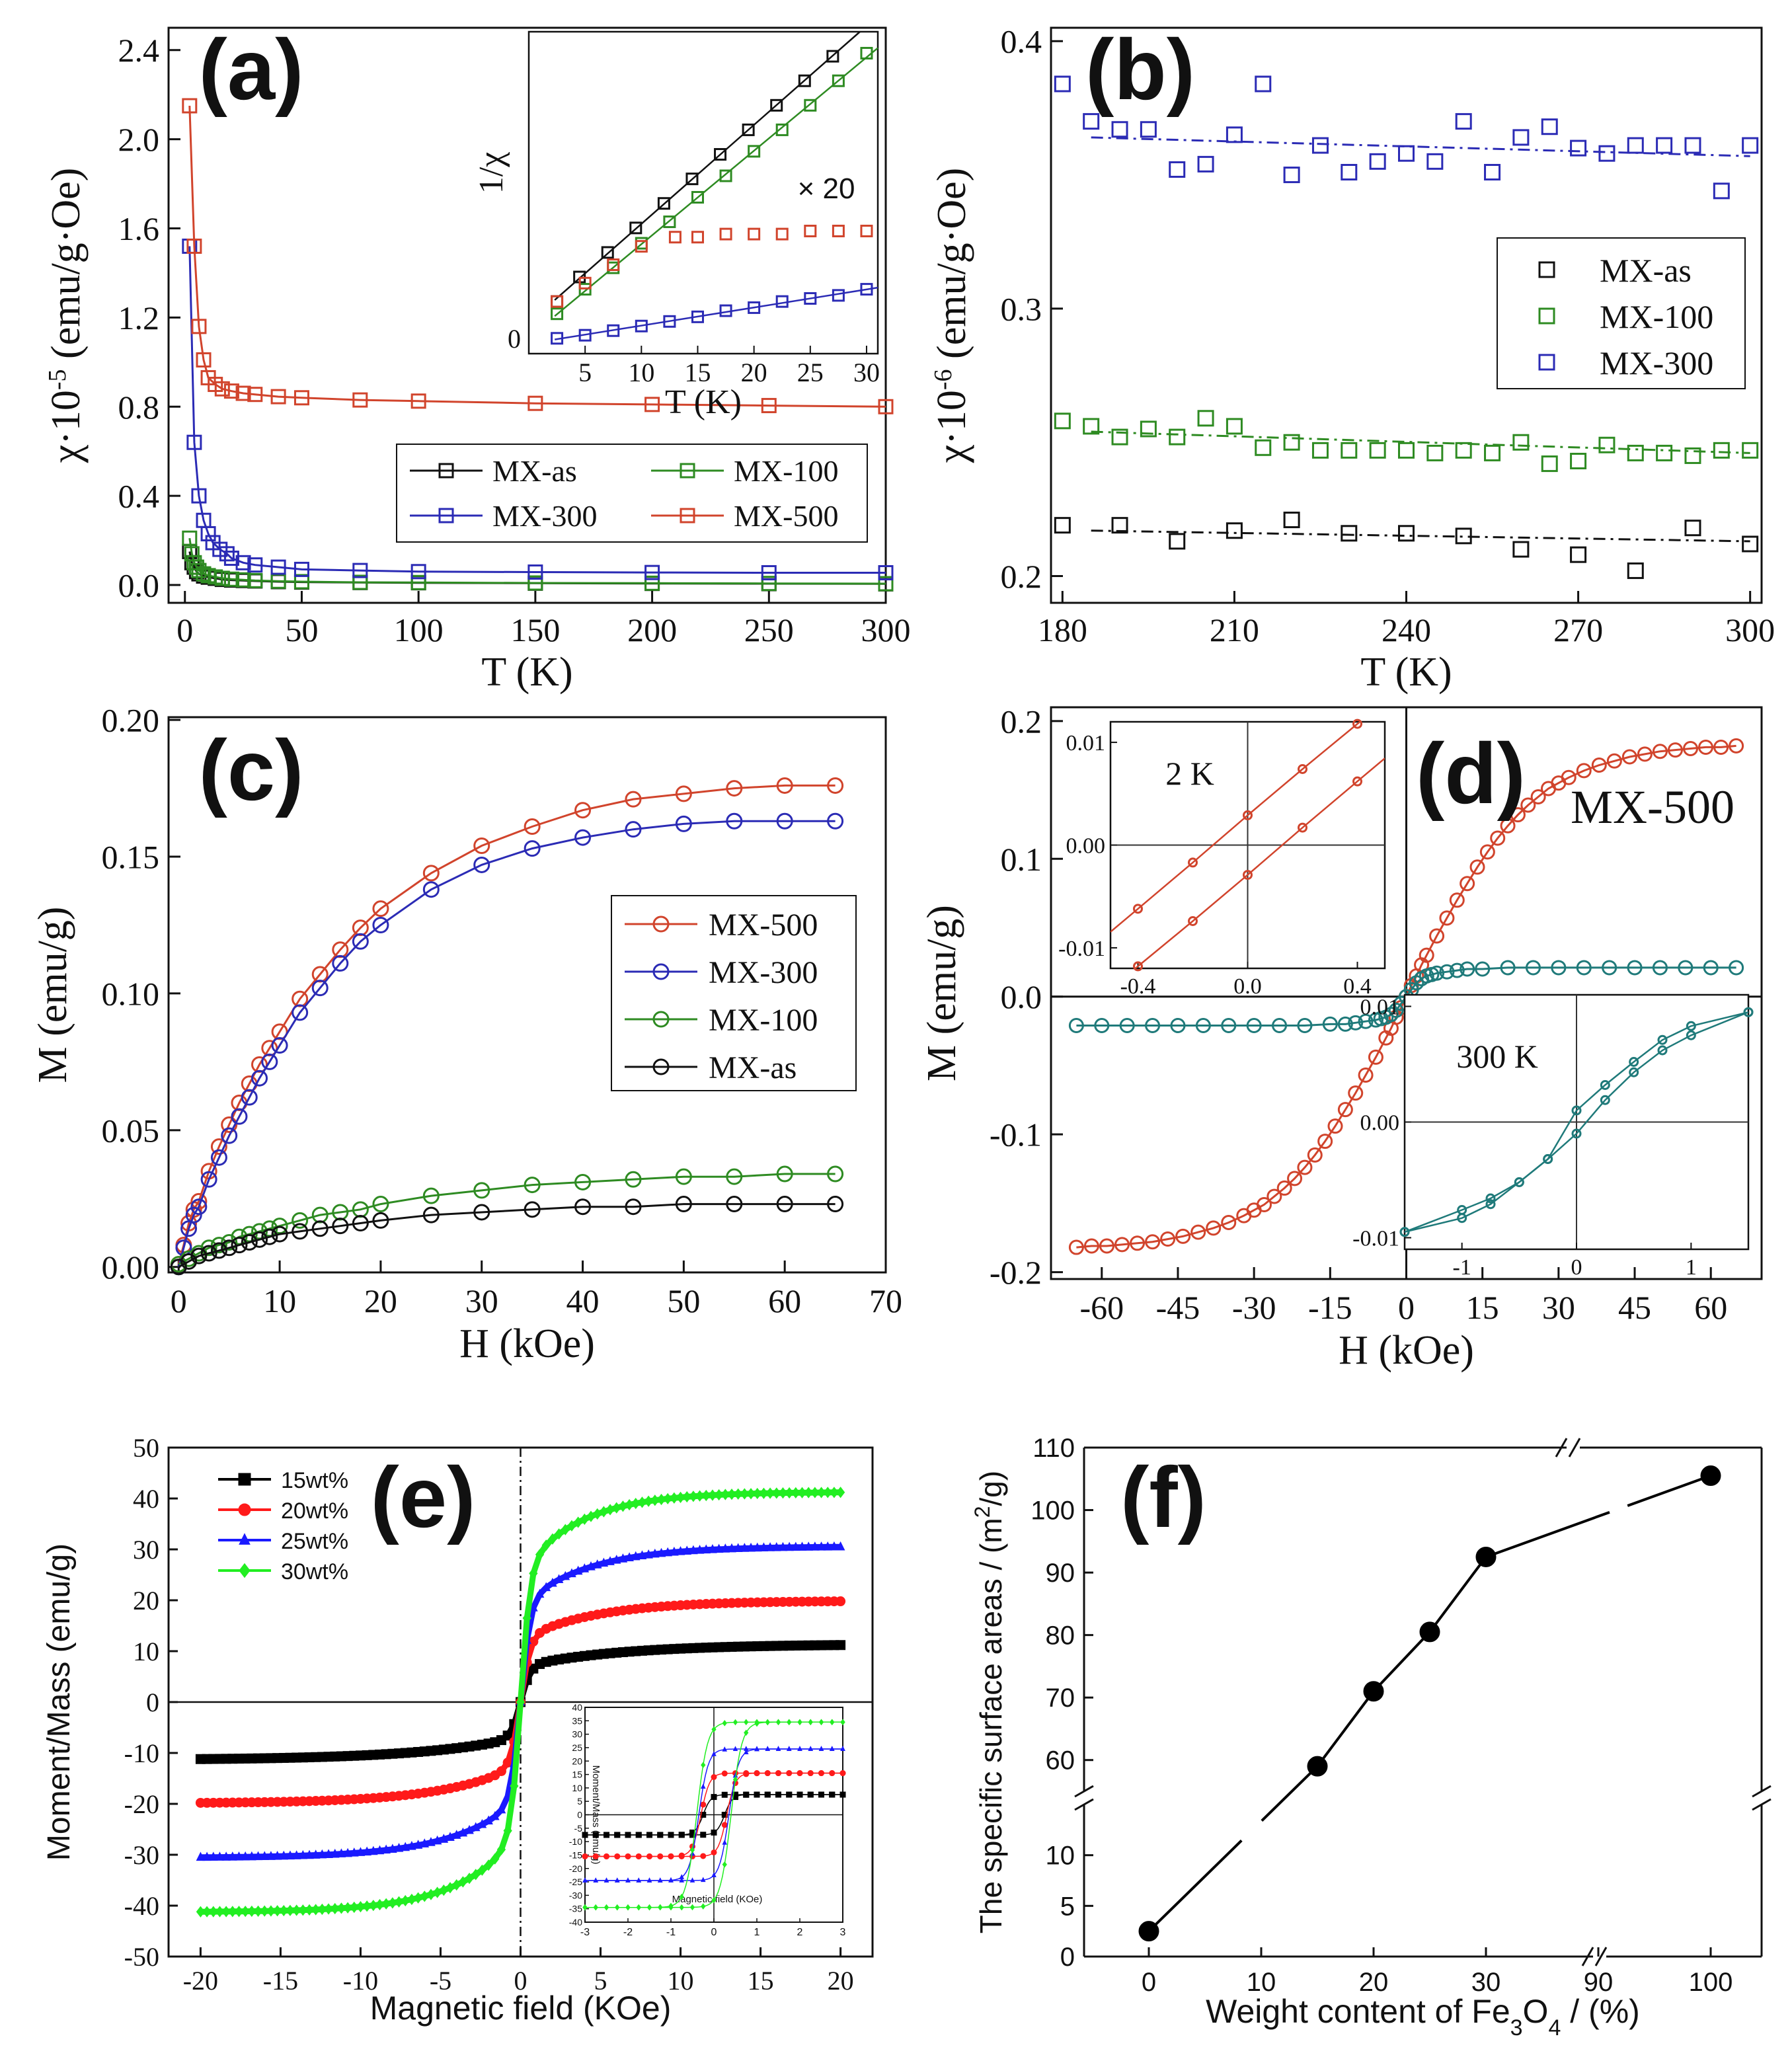 This screenshot has height=2059, width=1792. Describe the element at coordinates (141, 1906) in the screenshot. I see `y-tick-label: -40` at that location.